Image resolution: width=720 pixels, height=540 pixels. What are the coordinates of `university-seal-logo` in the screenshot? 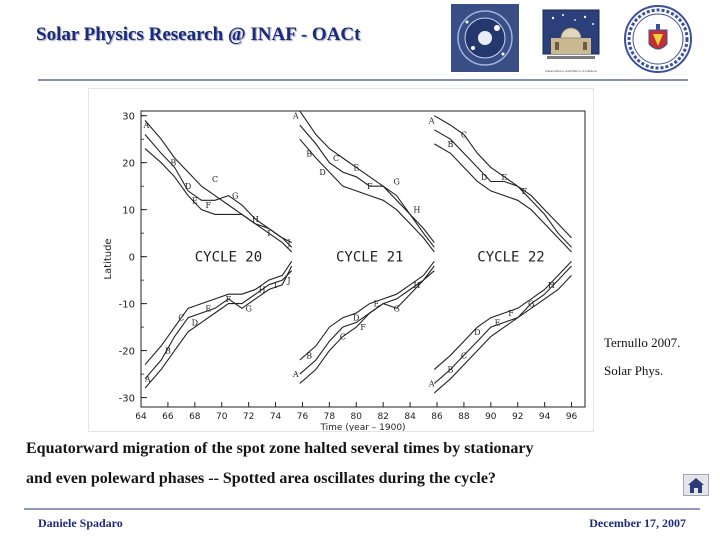 It's located at (658, 39).